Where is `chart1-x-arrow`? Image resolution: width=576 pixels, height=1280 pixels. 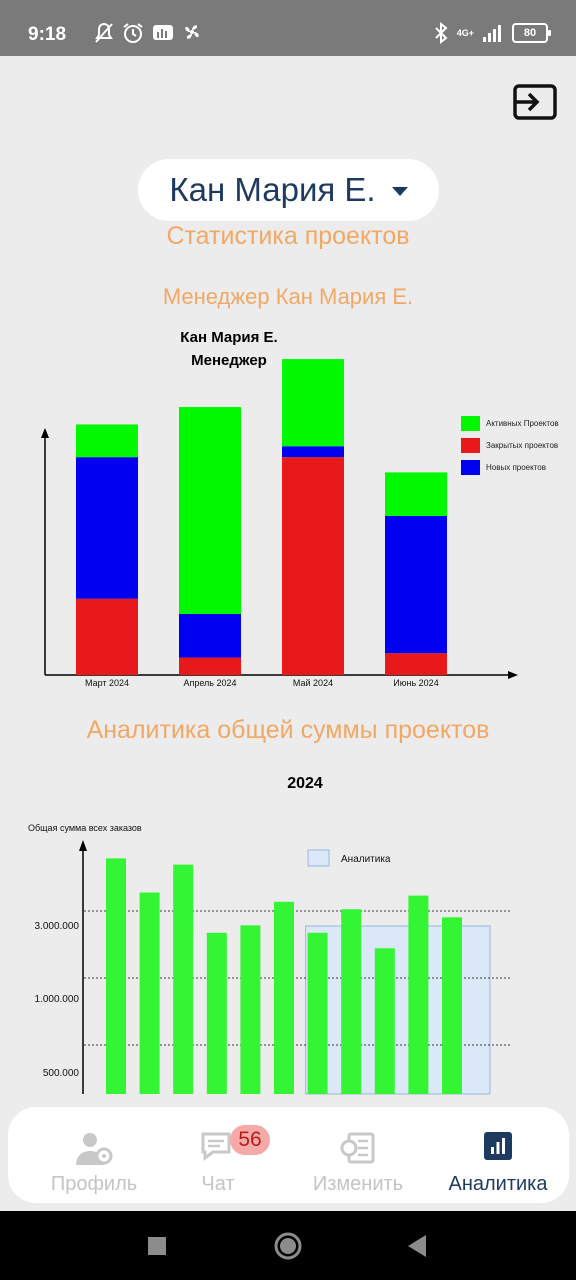
chart1-x-arrow is located at coordinates (513, 675).